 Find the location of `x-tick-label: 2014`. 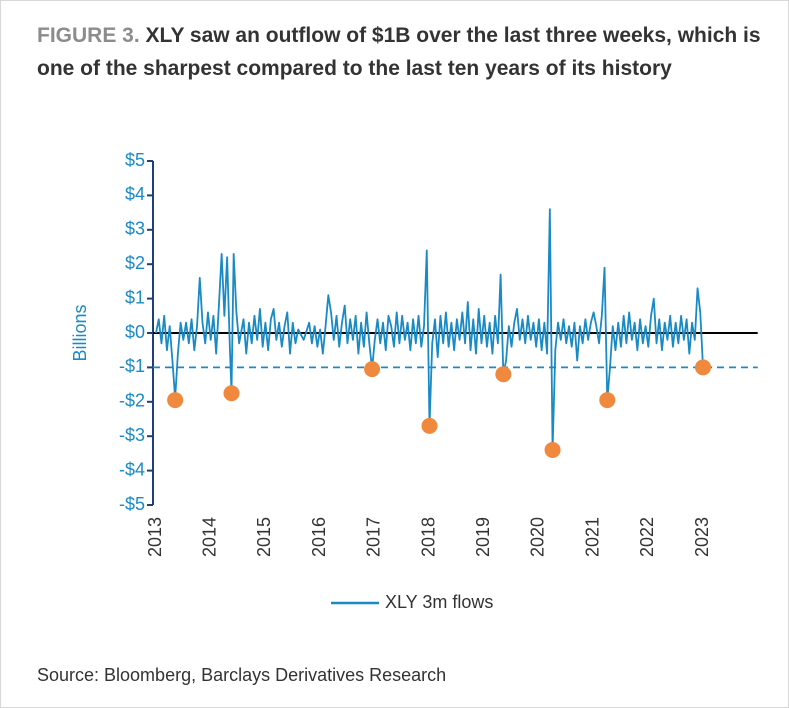

x-tick-label: 2014 is located at coordinates (209, 537).